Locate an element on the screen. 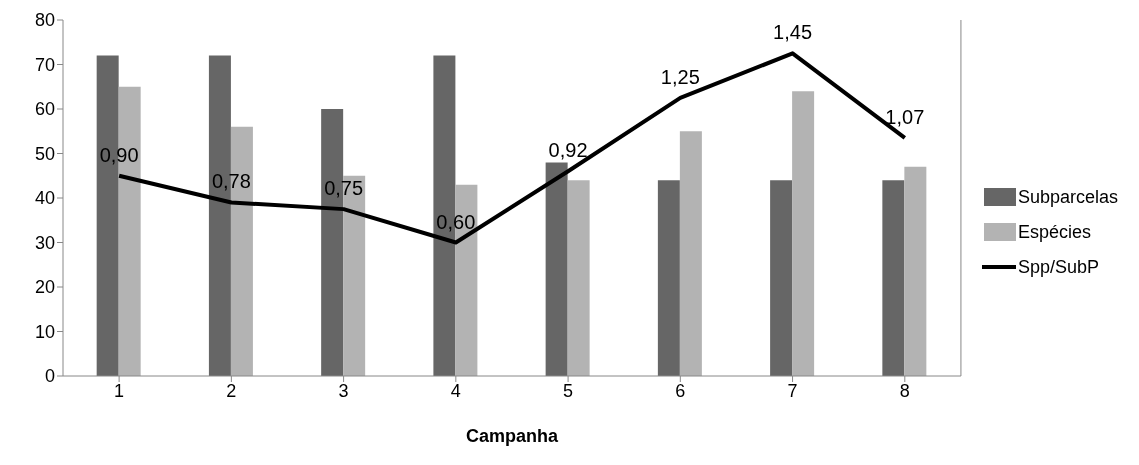 The image size is (1139, 465). y-tick-label: 40 is located at coordinates (44, 198).